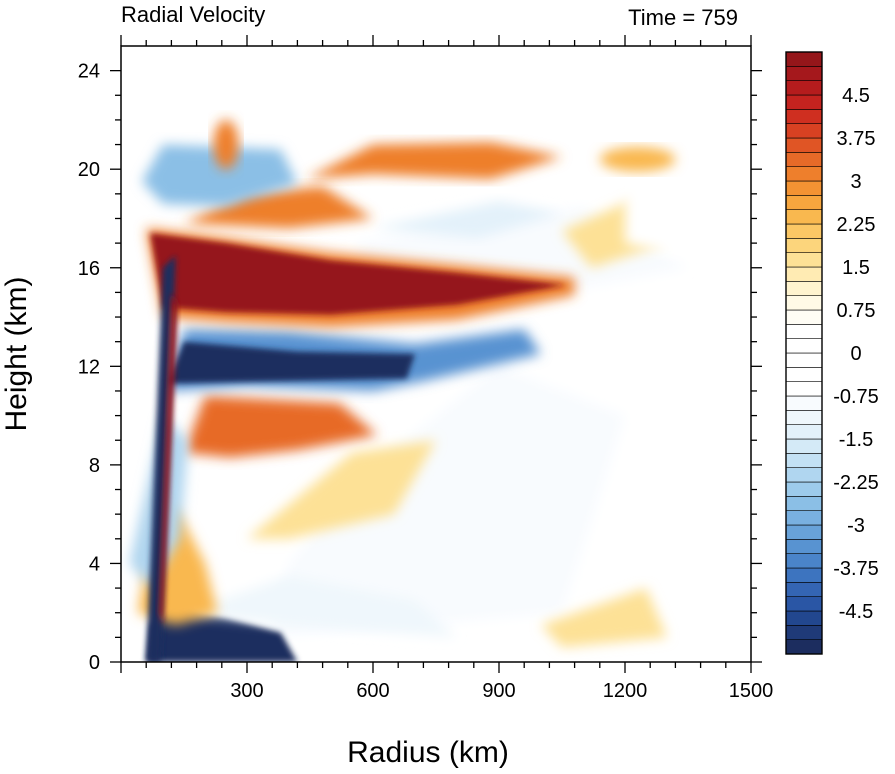  What do you see at coordinates (89, 72) in the screenshot?
I see `y-tick-label: 24` at bounding box center [89, 72].